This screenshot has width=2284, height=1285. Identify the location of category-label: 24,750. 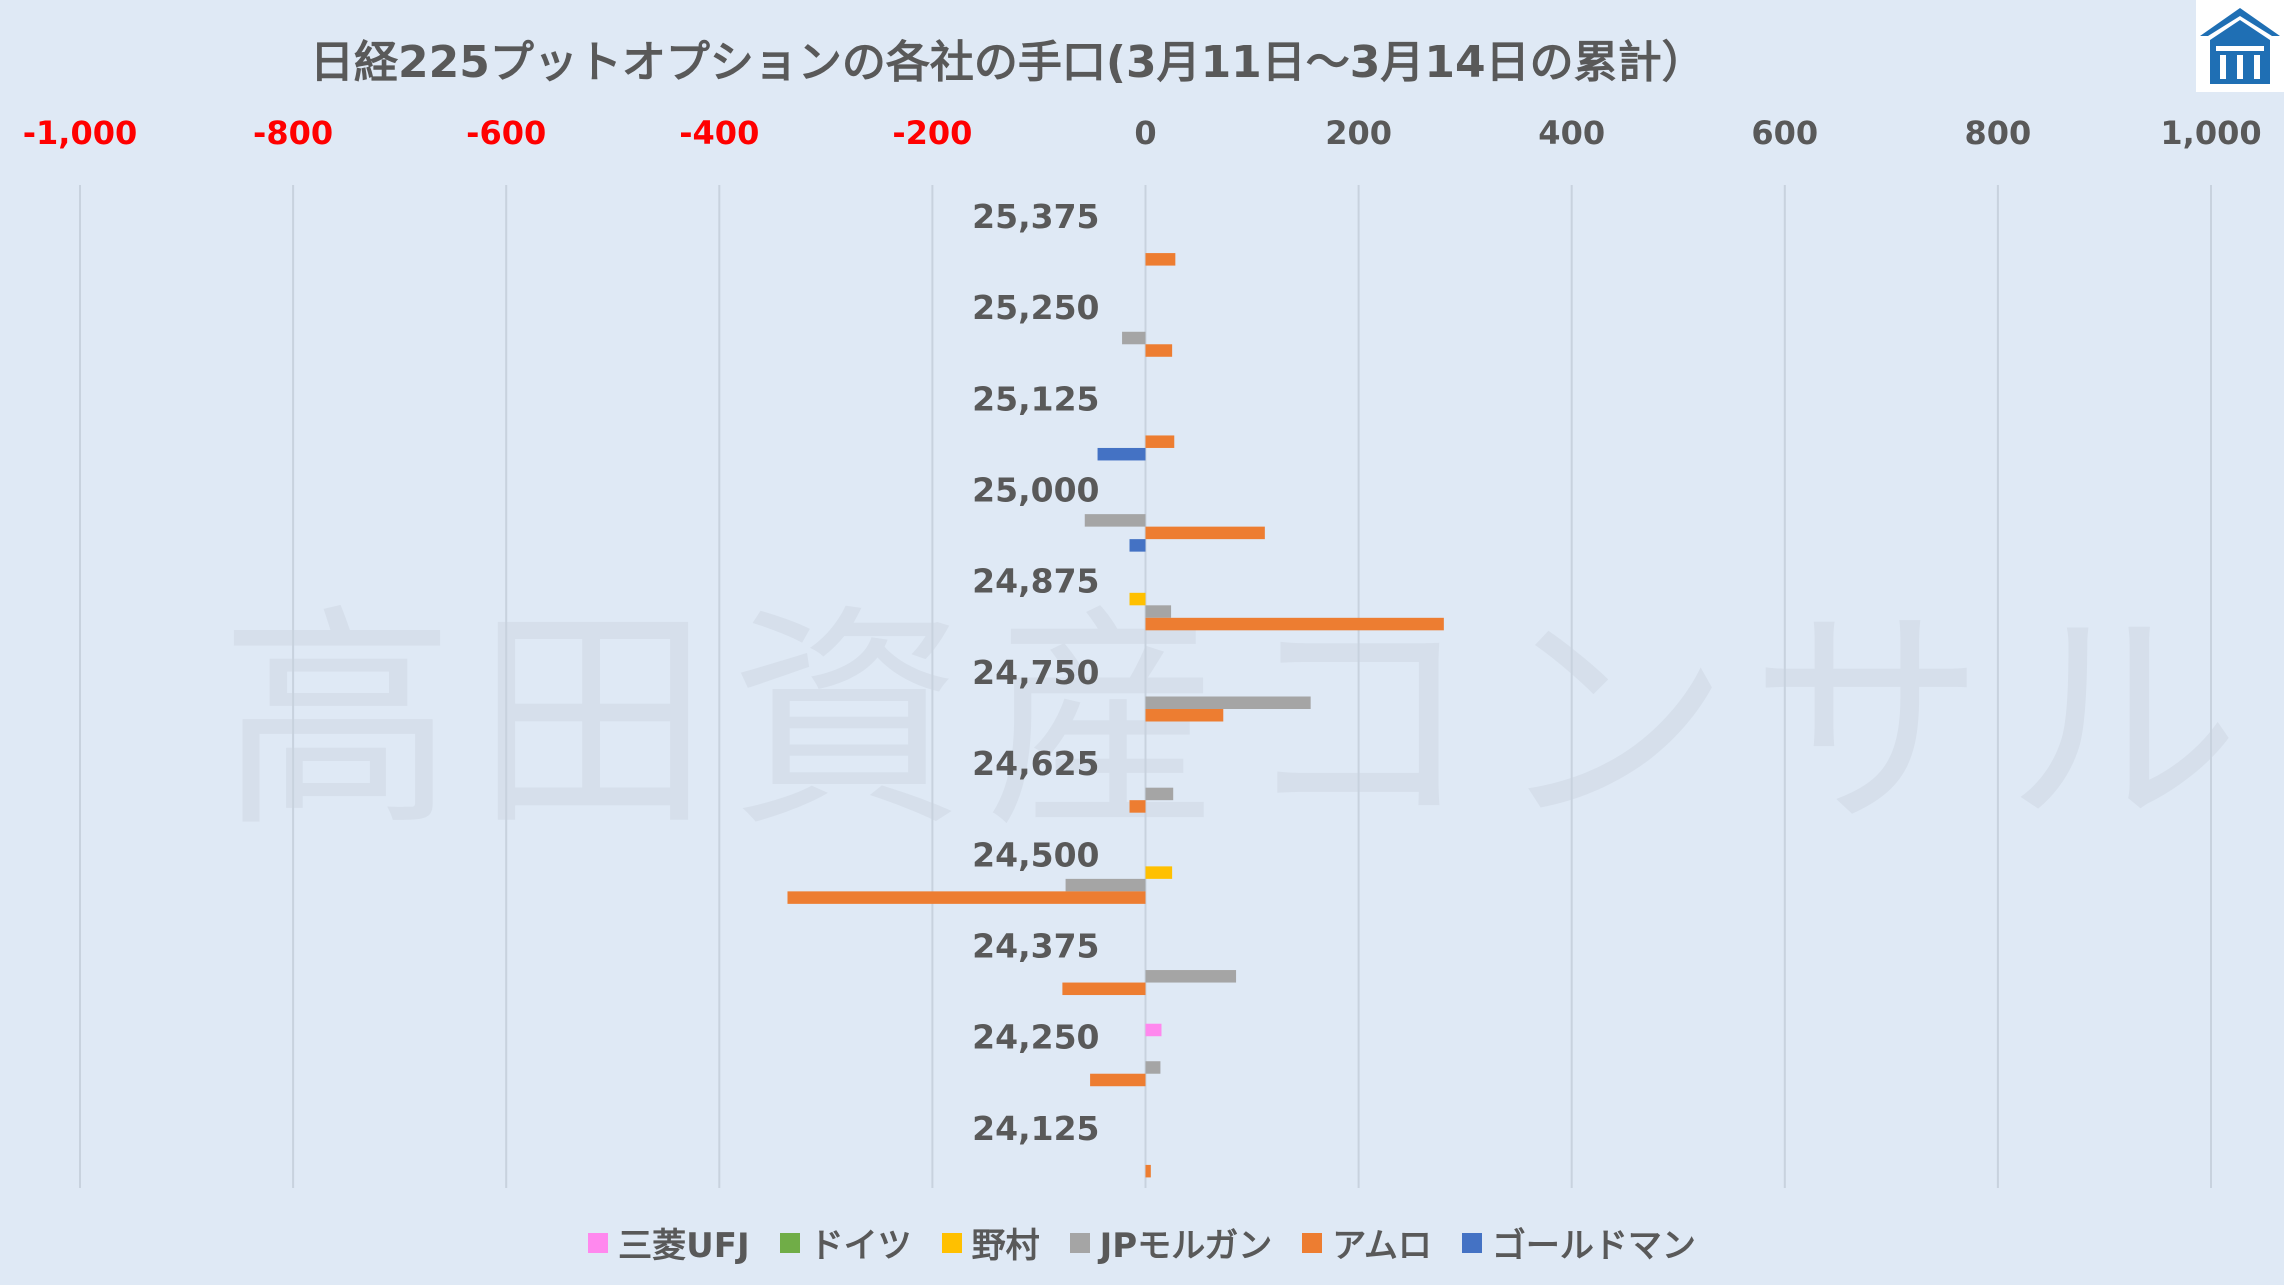
(1035, 672).